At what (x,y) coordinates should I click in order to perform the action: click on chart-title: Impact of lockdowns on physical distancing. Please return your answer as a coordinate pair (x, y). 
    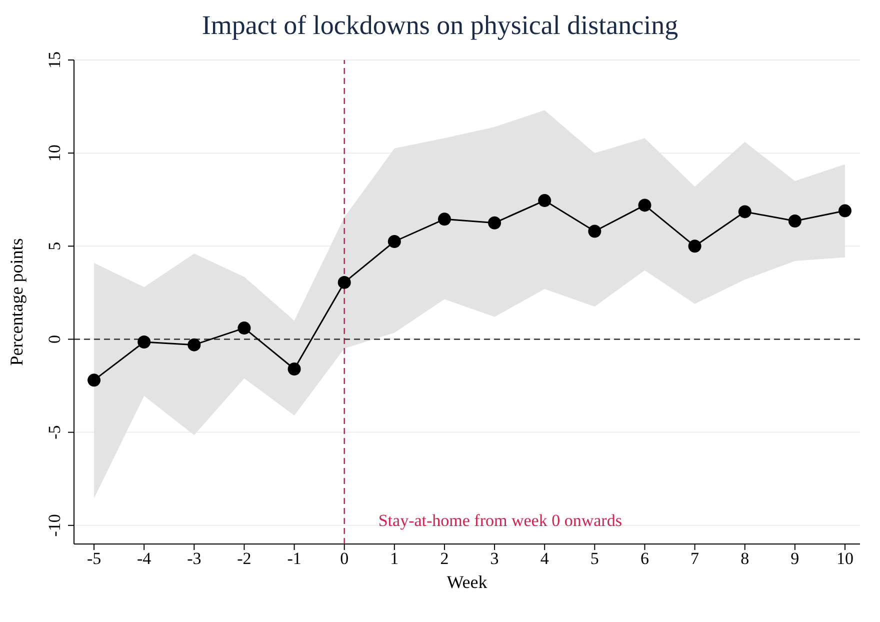
    Looking at the image, I should click on (440, 25).